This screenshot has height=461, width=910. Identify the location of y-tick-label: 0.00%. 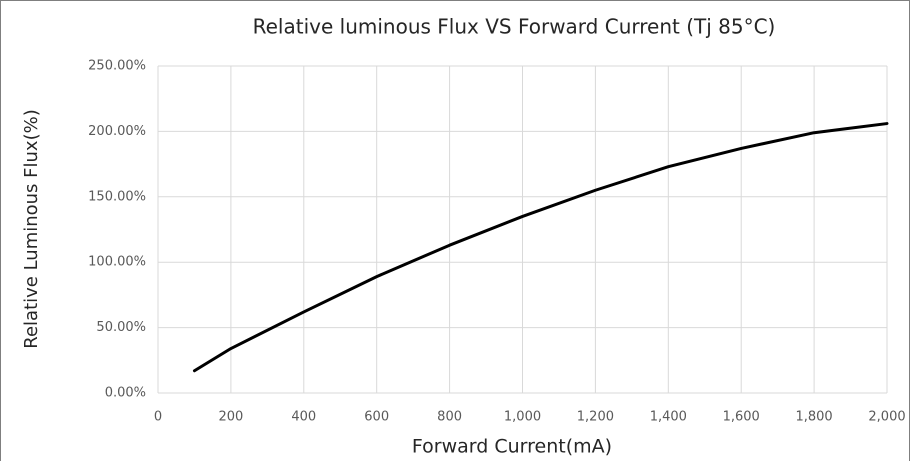
(125, 393).